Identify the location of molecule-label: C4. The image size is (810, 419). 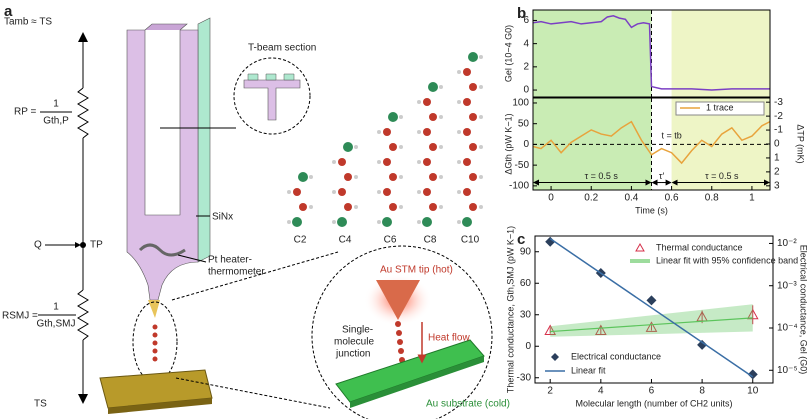
(345, 240).